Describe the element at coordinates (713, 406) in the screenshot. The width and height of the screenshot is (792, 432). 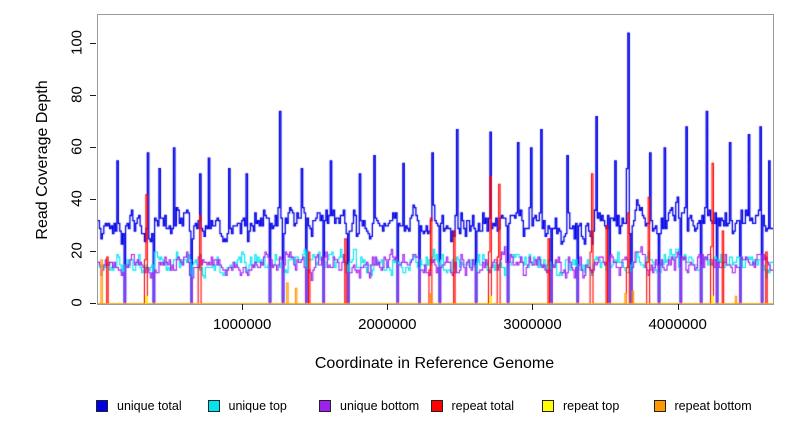
I see `legend-label: repeat bottom` at that location.